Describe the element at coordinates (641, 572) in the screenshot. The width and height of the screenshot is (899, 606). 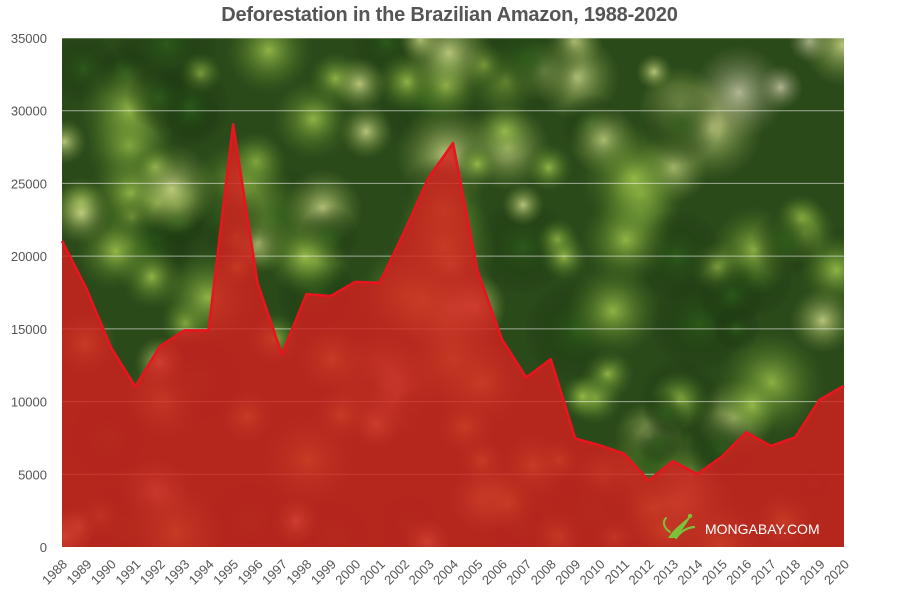
I see `x-tick-label: 2012` at that location.